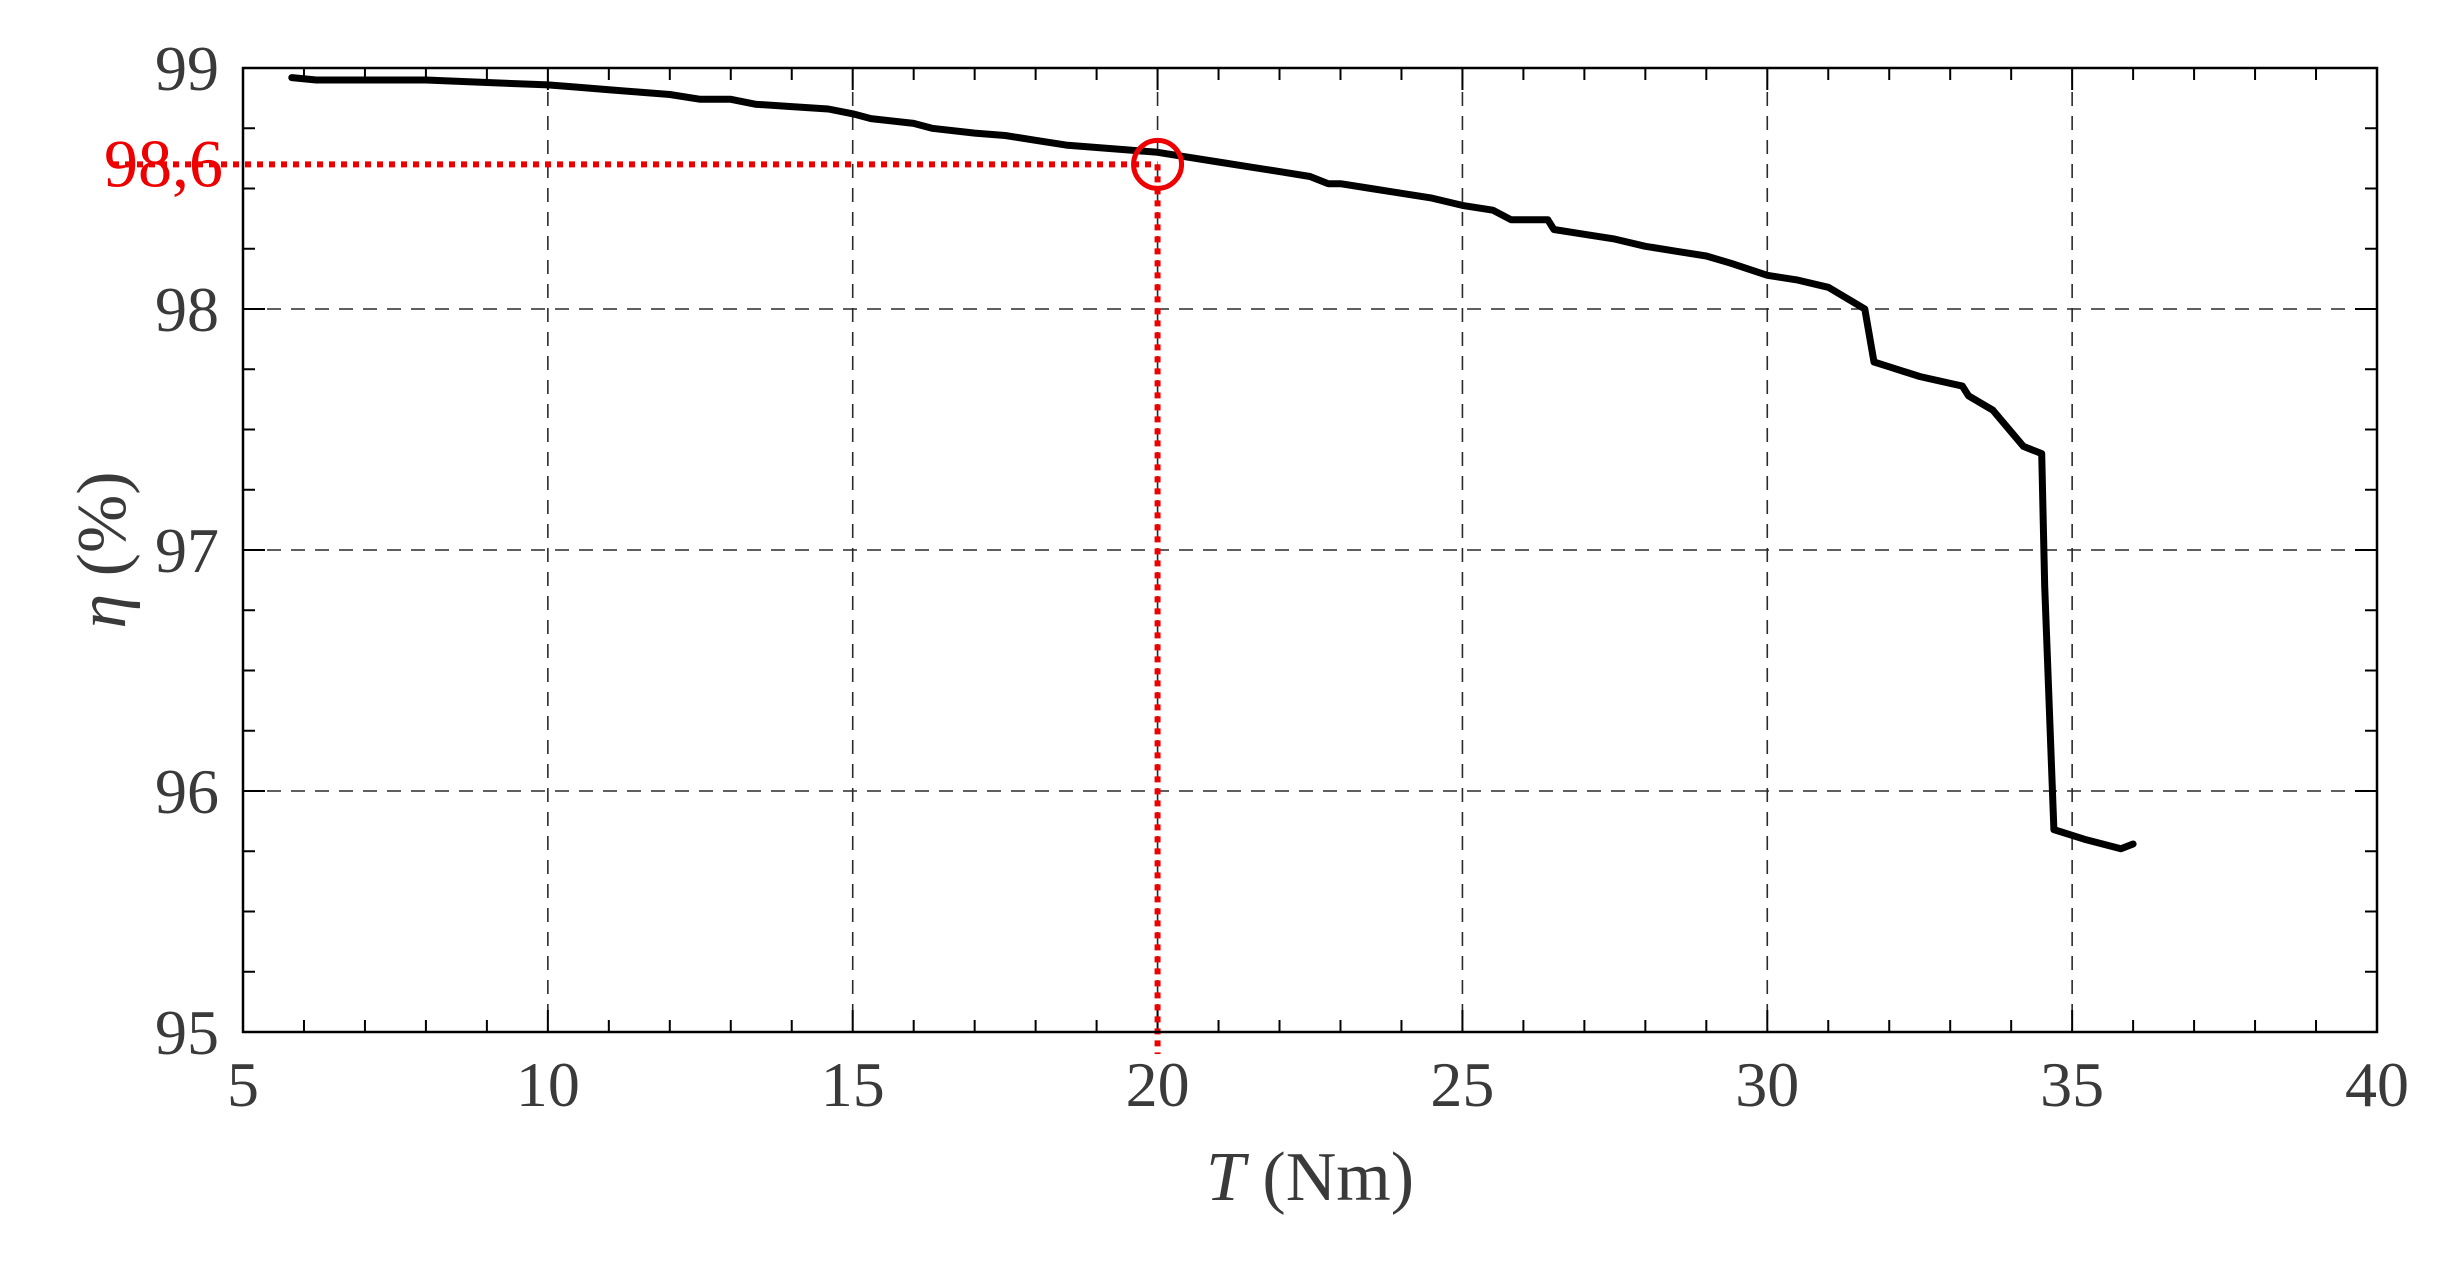 This screenshot has width=2447, height=1264. I want to click on x-tick-label: 10, so click(548, 1084).